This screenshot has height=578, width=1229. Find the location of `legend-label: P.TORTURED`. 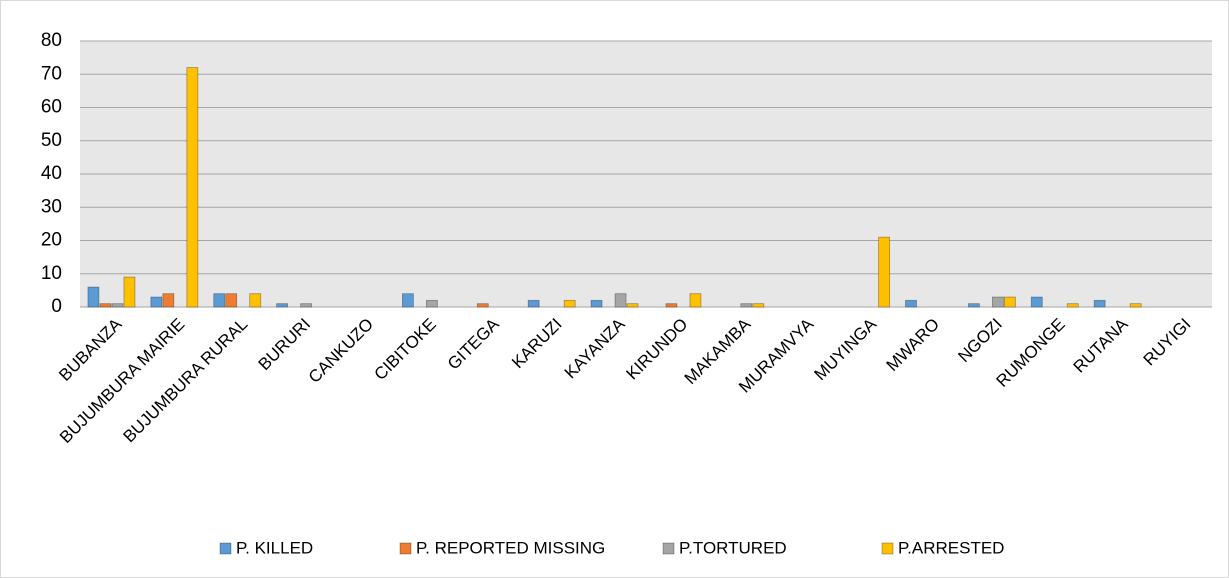

legend-label: P.TORTURED is located at coordinates (733, 547).